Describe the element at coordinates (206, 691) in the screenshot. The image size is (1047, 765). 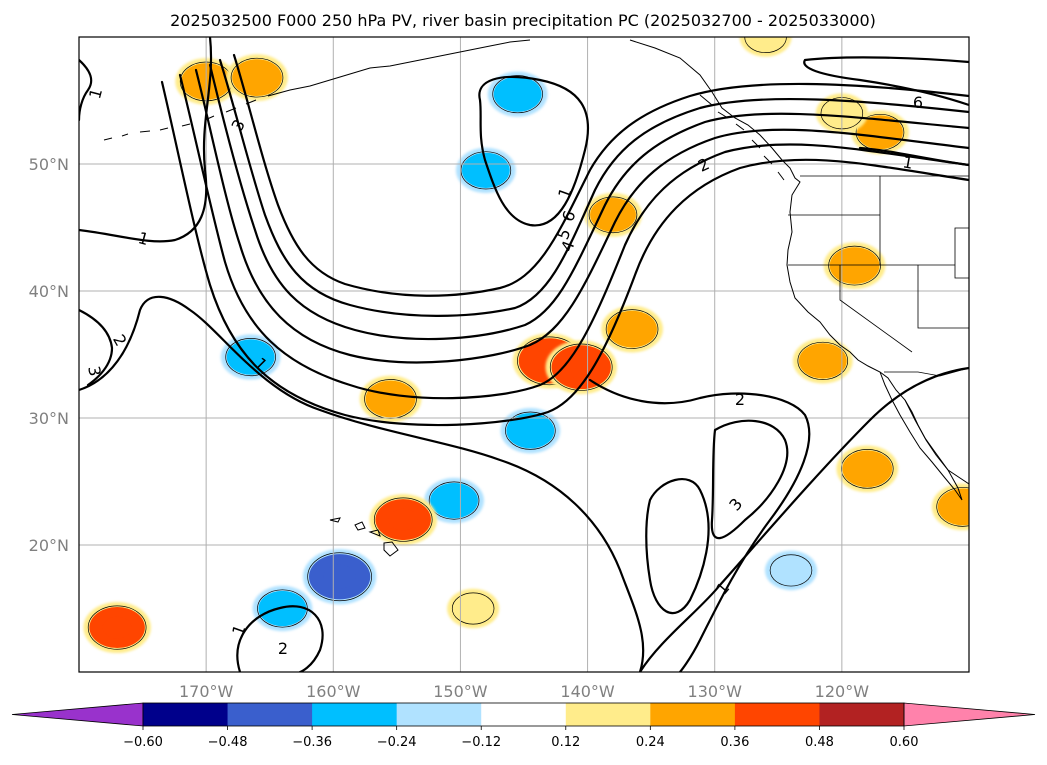
I see `lon-tick-label: 170°W` at that location.